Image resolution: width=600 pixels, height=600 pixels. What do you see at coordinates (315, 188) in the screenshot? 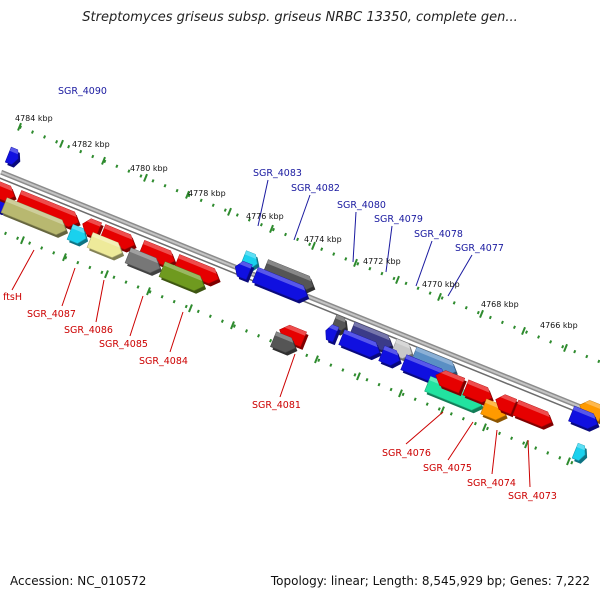
I see `gene-label-top: SGR_4082` at bounding box center [315, 188].